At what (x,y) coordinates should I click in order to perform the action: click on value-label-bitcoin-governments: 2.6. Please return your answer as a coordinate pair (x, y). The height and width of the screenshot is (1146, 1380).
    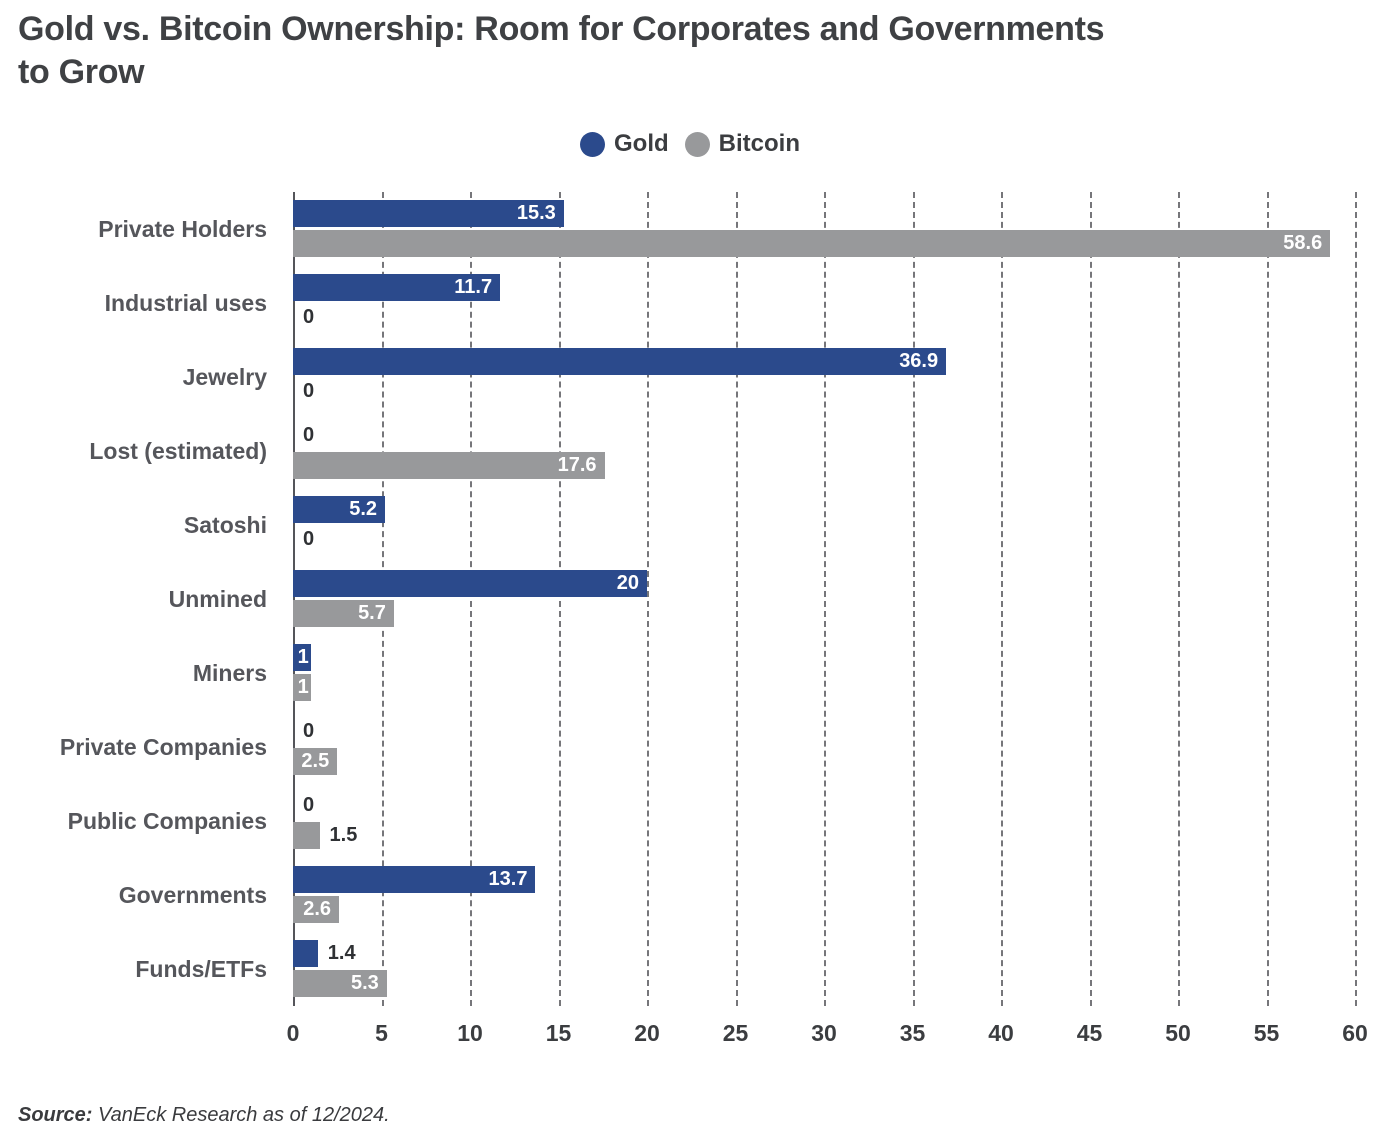
    Looking at the image, I should click on (317, 909).